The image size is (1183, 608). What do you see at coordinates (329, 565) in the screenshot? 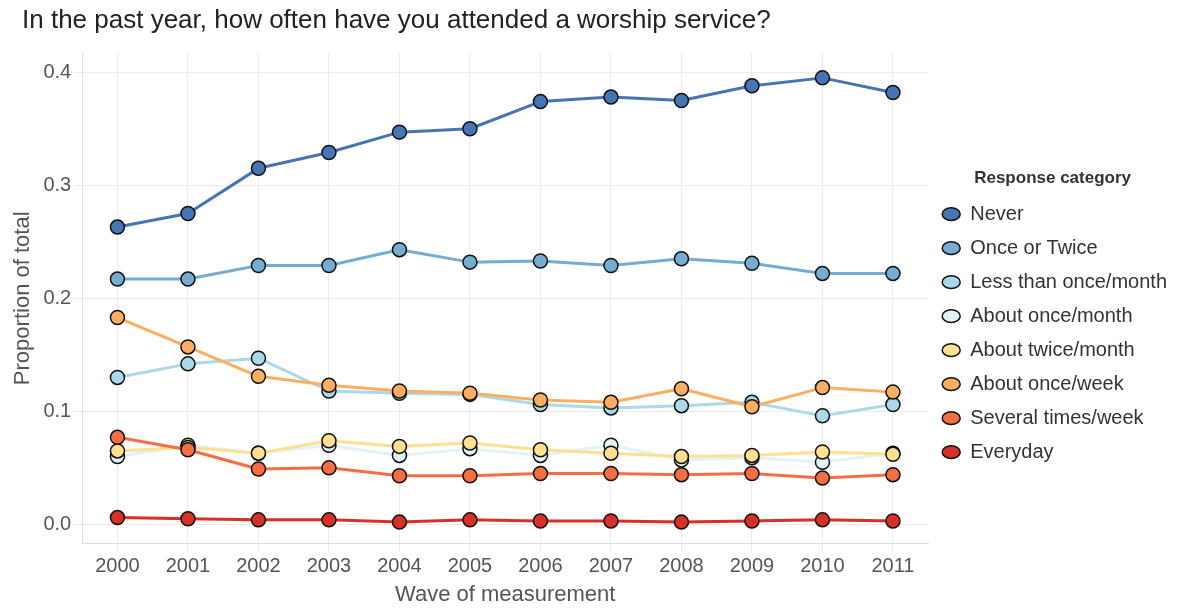
I see `x-tick-label: 2003` at bounding box center [329, 565].